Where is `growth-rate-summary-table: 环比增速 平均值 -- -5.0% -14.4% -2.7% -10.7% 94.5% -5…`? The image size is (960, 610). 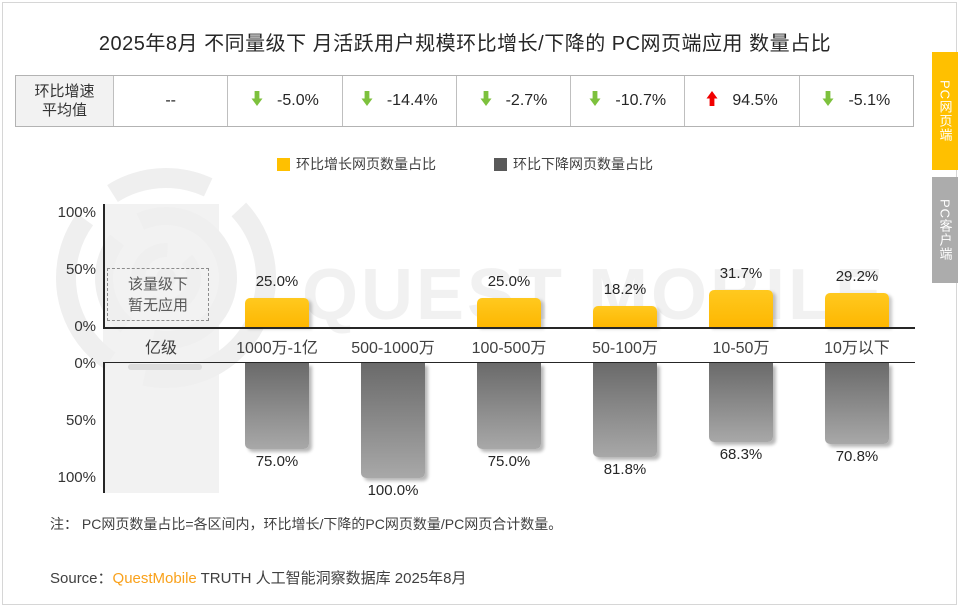
growth-rate-summary-table: 环比增速 平均值 -- -5.0% -14.4% -2.7% -10.7% 94.5% -5… is located at coordinates (464, 101).